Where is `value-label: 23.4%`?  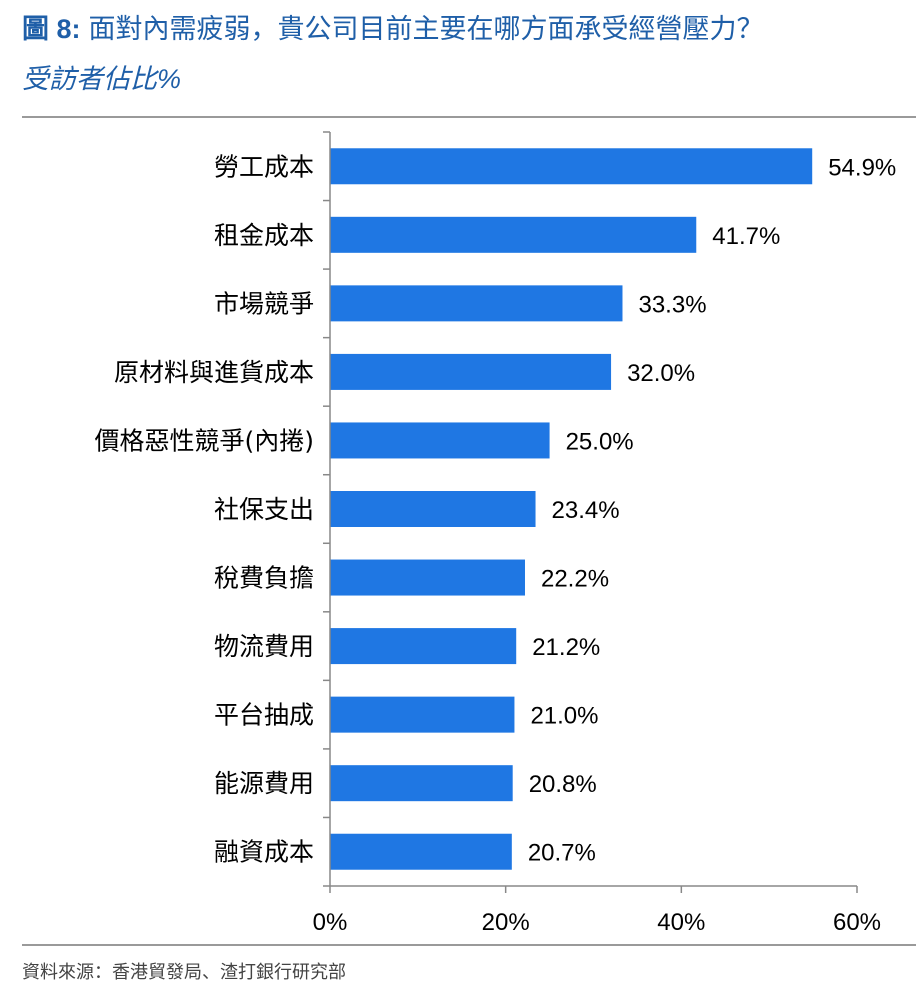
value-label: 23.4% is located at coordinates (586, 510).